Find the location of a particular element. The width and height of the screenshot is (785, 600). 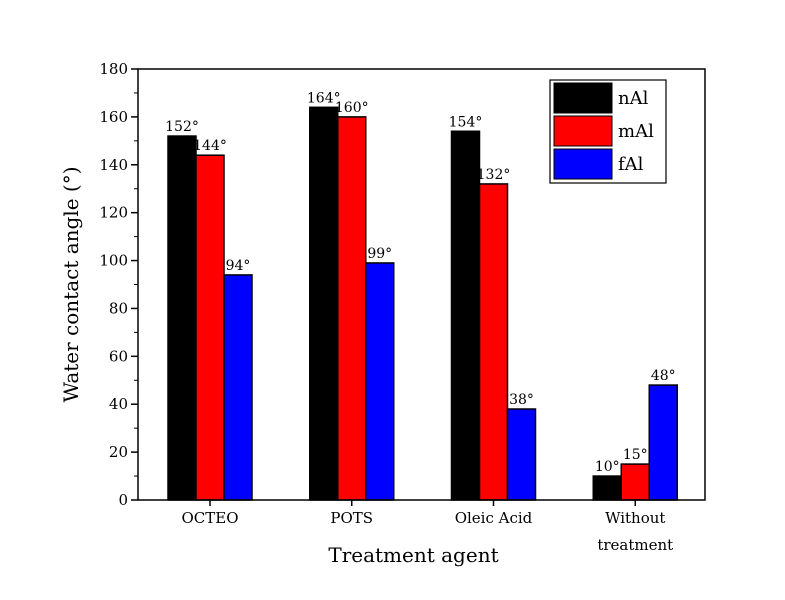

y-tick-label: 80 is located at coordinates (118, 308).